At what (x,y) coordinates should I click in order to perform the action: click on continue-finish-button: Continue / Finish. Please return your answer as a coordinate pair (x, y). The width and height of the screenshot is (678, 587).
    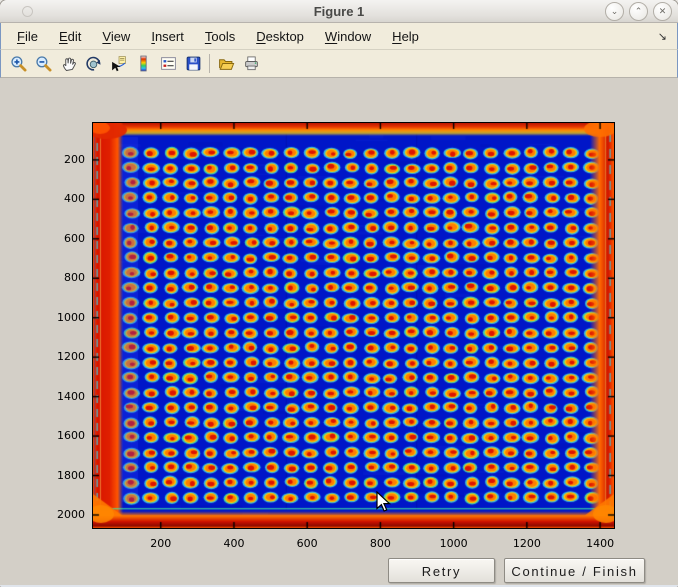
    Looking at the image, I should click on (574, 570).